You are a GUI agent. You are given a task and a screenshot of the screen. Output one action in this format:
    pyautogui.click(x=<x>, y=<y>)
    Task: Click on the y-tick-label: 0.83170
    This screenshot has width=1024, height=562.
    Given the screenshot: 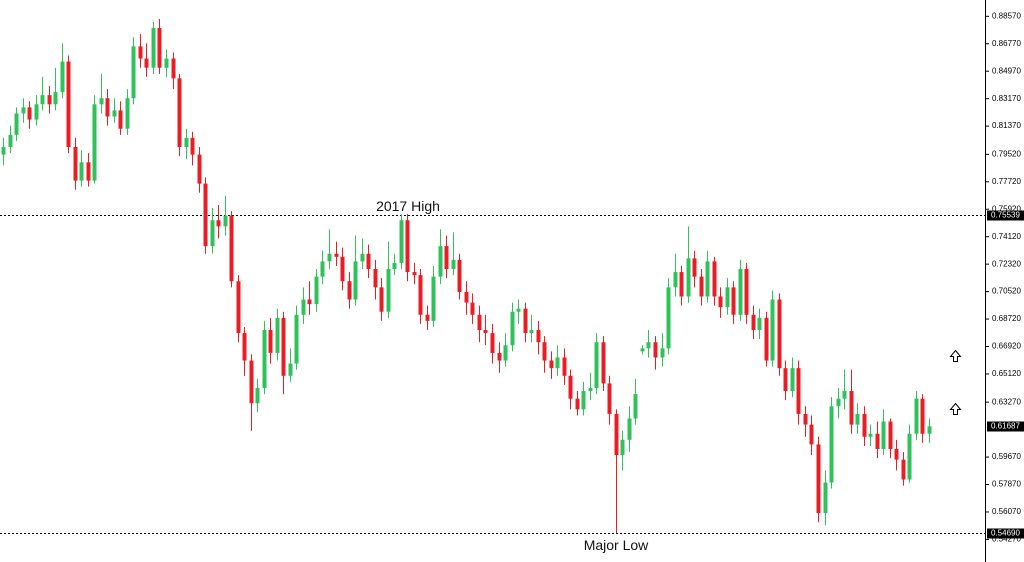 What is the action you would take?
    pyautogui.click(x=1006, y=98)
    